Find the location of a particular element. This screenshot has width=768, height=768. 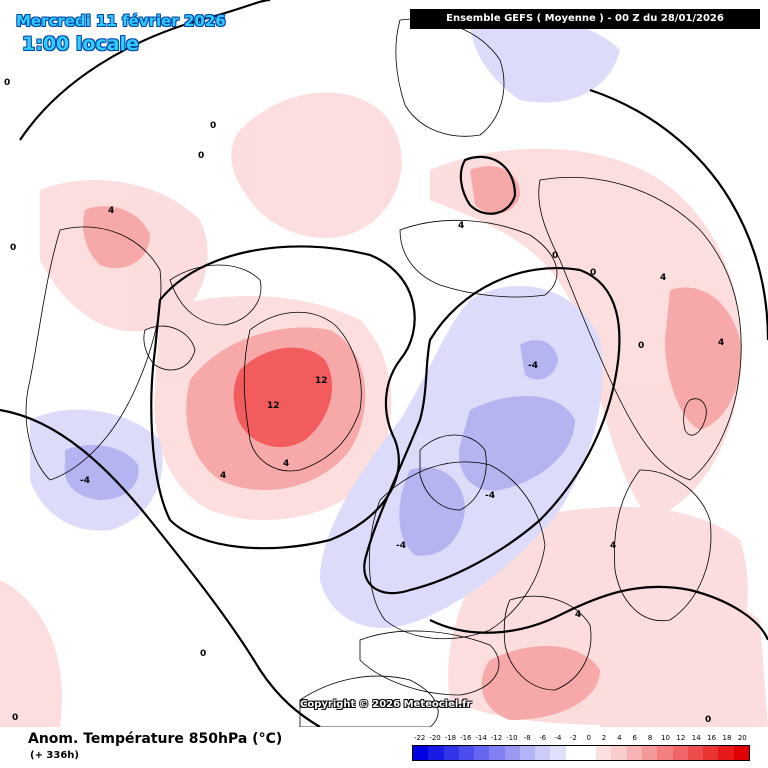

warm-region-north-america is located at coordinates (116, 237).